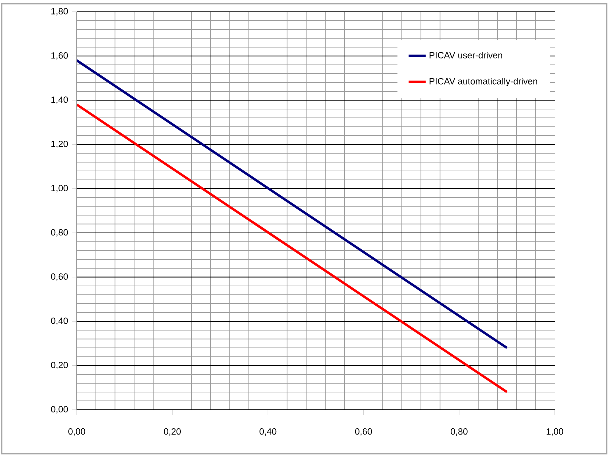  I want to click on y-tick-label: 1,40, so click(60, 100).